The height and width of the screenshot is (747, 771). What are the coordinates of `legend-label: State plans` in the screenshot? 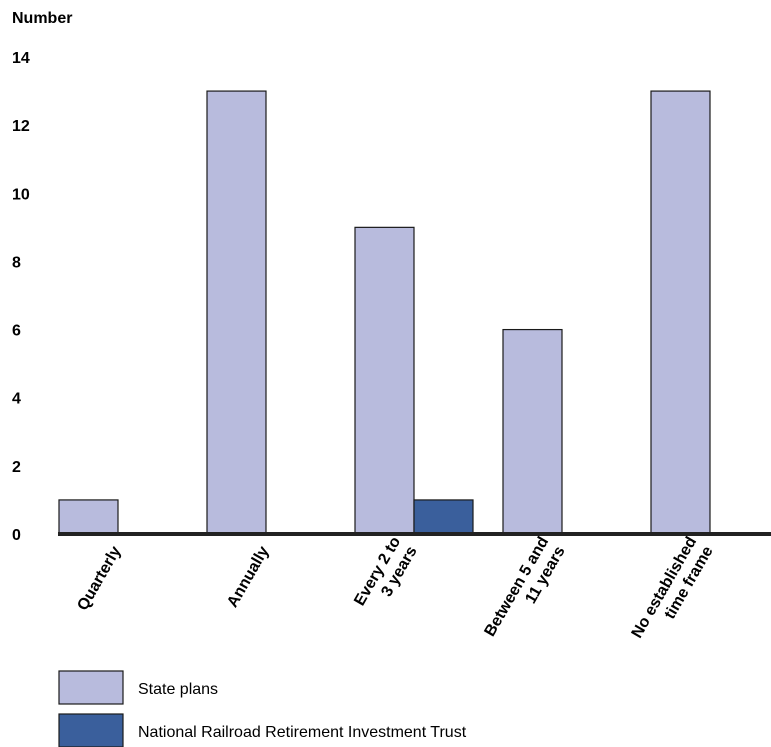 It's located at (178, 689).